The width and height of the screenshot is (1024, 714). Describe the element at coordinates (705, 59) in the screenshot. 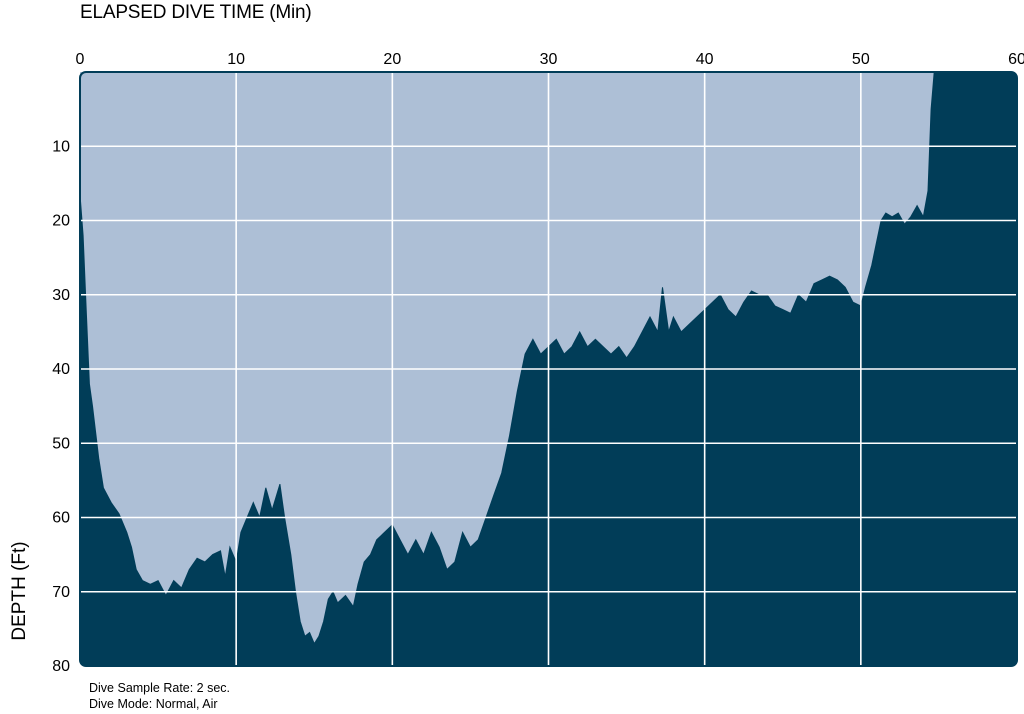

I see `x-tick-label: 40` at that location.